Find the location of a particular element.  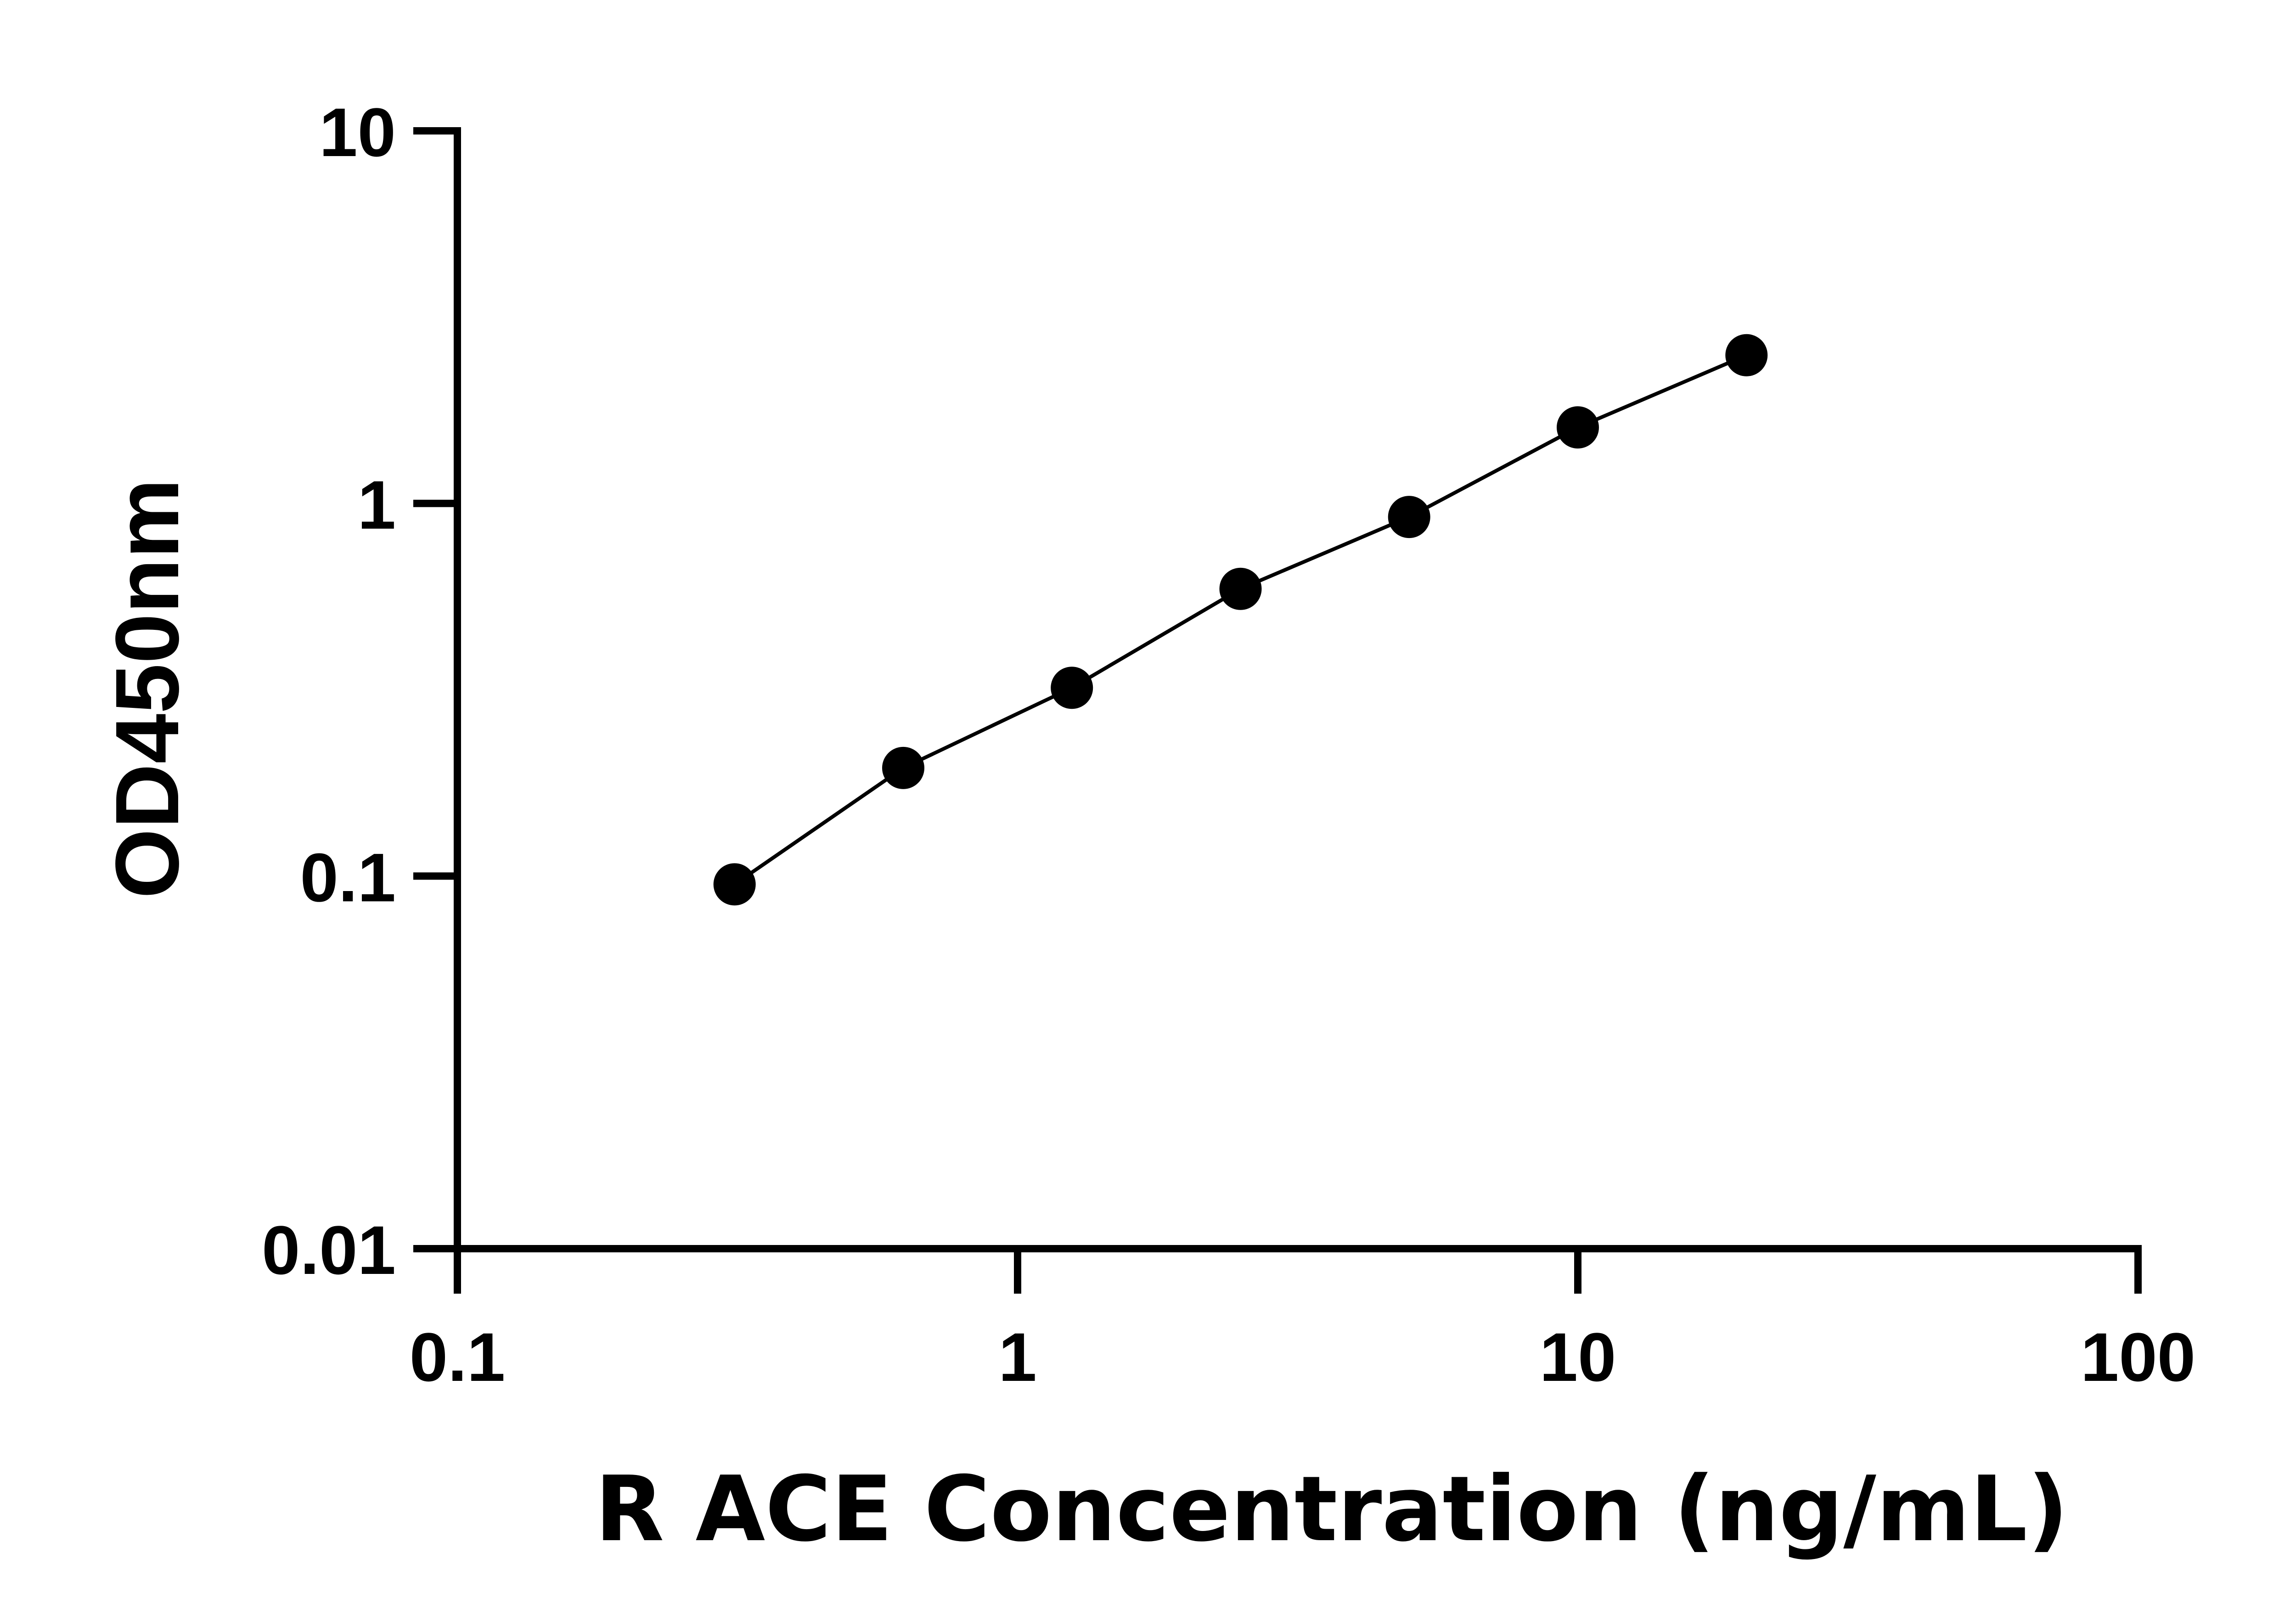

y-tick-label: 1 is located at coordinates (377, 505).